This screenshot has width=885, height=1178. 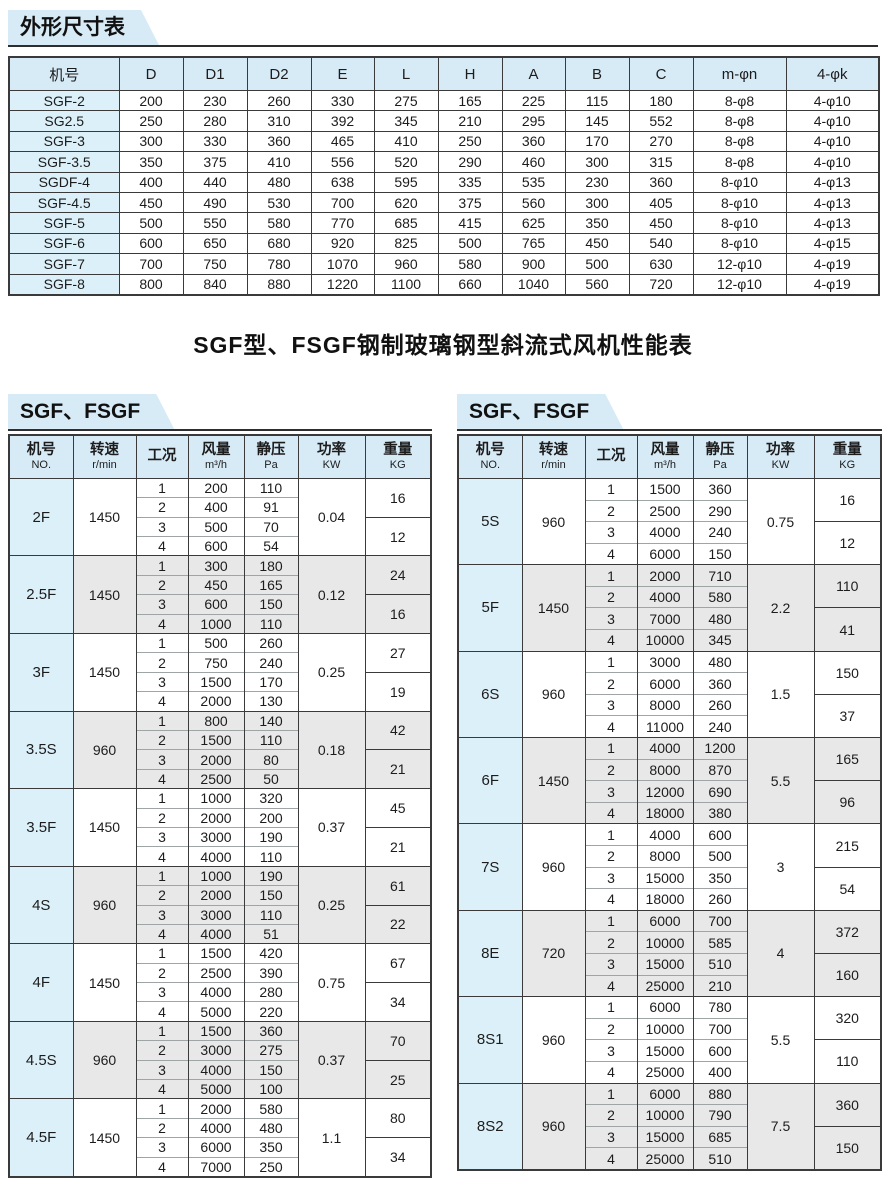 What do you see at coordinates (278, 202) in the screenshot?
I see `dimension-value-cell: 530` at bounding box center [278, 202].